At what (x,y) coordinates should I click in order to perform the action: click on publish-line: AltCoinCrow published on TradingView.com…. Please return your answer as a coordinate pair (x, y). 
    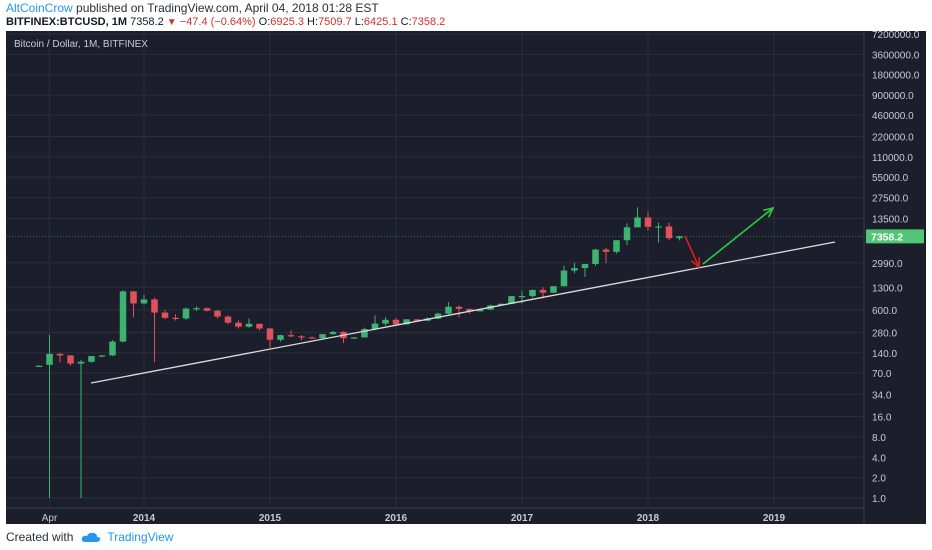
    Looking at the image, I should click on (192, 8).